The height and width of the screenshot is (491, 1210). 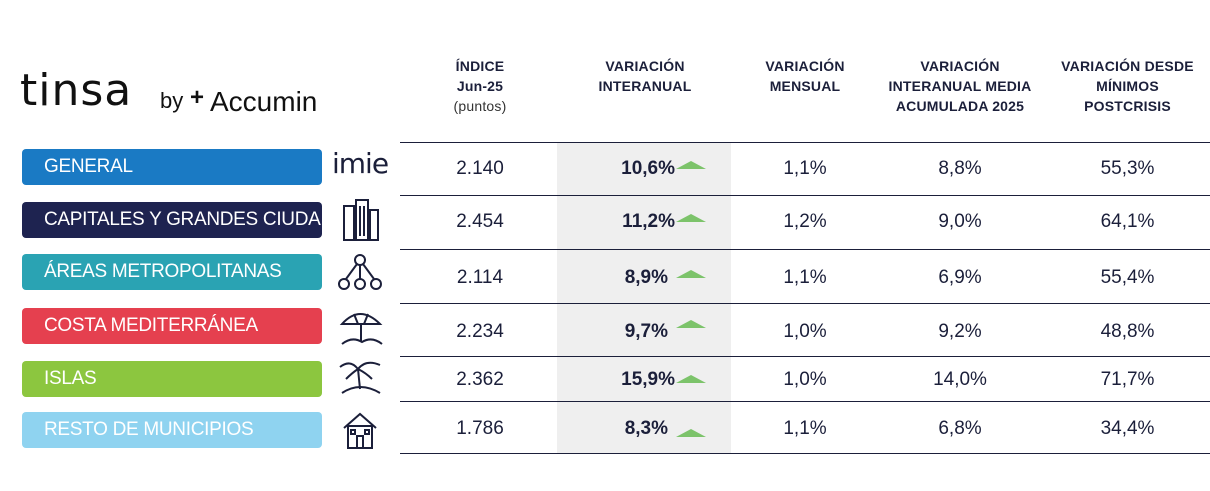 I want to click on header-interanual-line1: VARIACIÓN, so click(x=645, y=66).